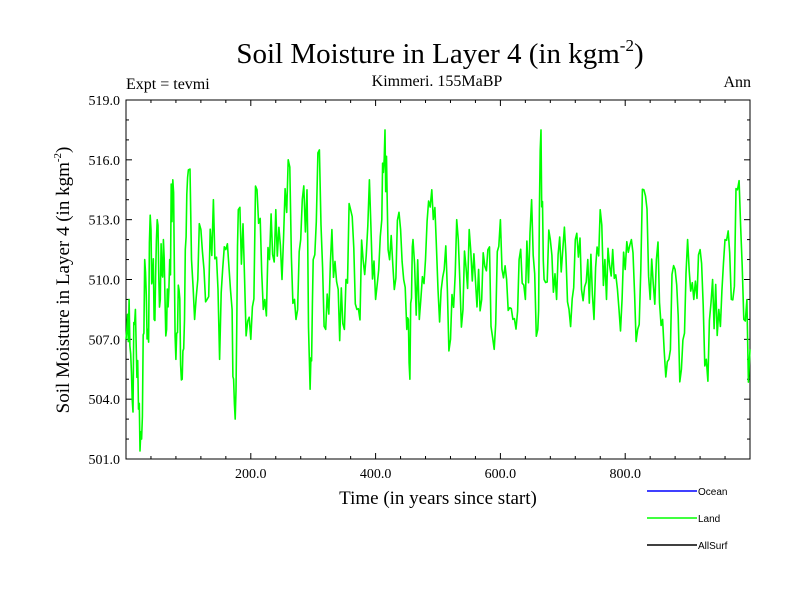 The width and height of the screenshot is (800, 600). I want to click on y-tick-label: 510.0, so click(105, 281).